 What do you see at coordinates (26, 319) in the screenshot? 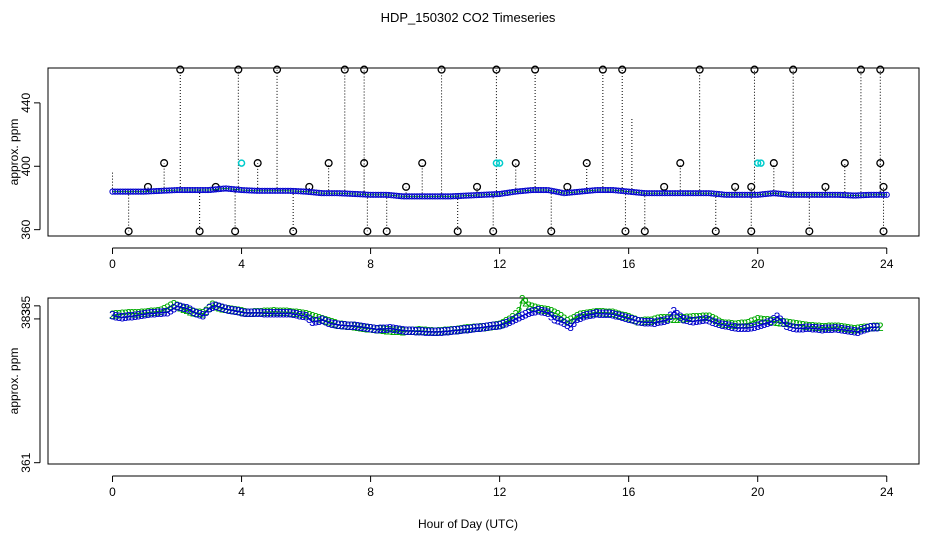
I see `panel-2-y-tick-label: 383` at bounding box center [26, 319].